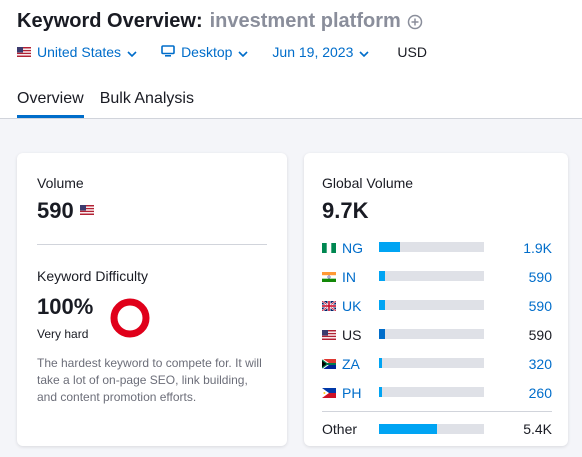 This screenshot has width=582, height=457. I want to click on keyword-title: investment platform, so click(305, 21).